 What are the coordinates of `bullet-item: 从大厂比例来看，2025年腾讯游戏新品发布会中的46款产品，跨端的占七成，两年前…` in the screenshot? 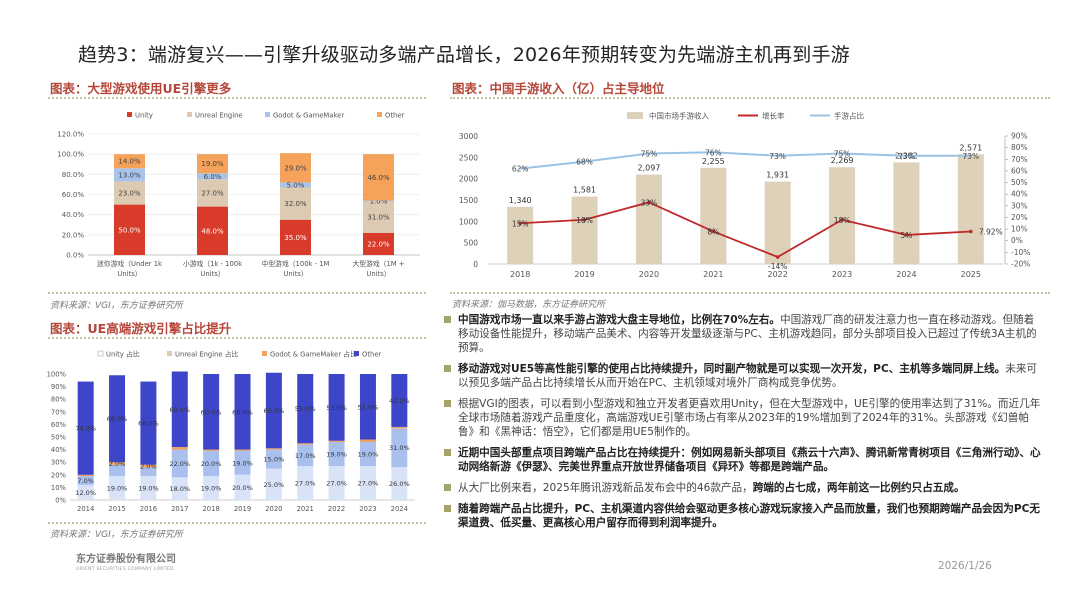 It's located at (744, 488).